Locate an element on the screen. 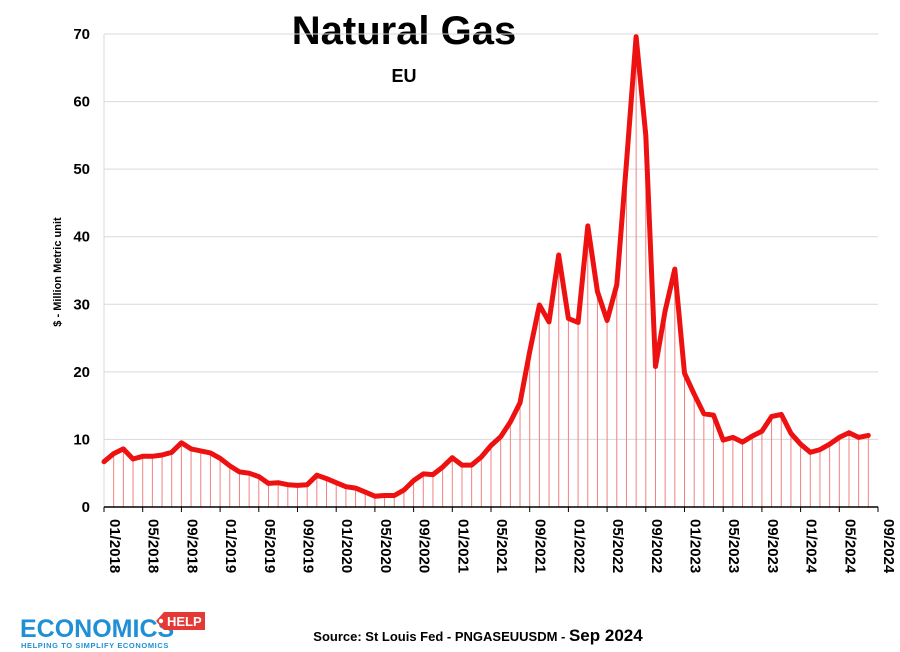  y-tick-label: 20 is located at coordinates (81, 372).